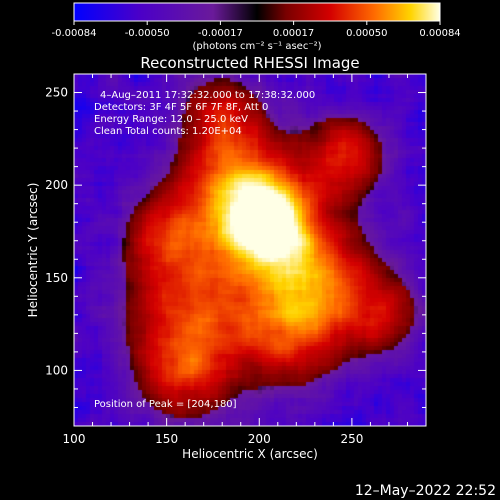 The height and width of the screenshot is (500, 500). I want to click on y-tick-label: 200, so click(56, 185).